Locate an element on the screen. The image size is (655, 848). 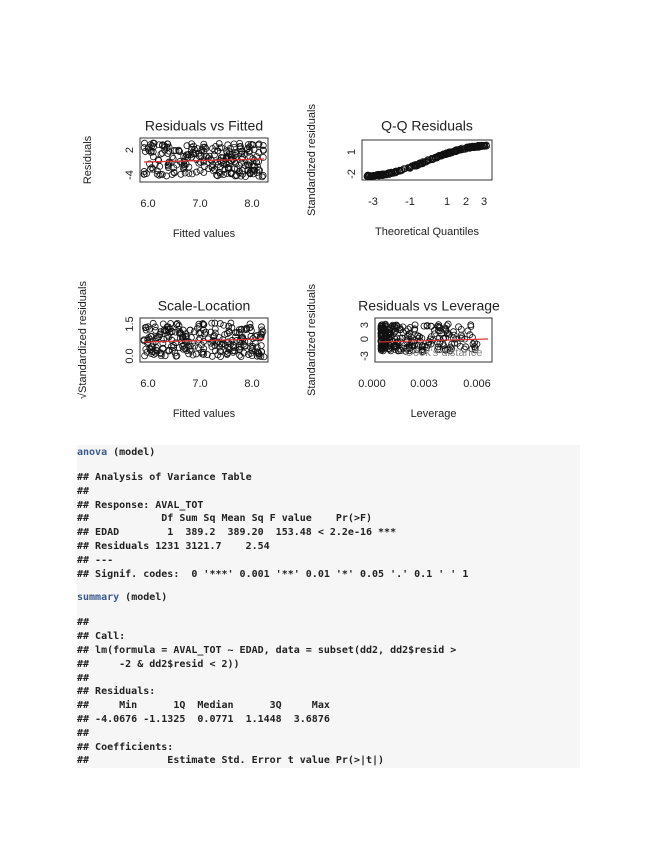
plot-title: Residuals vs Leverage is located at coordinates (429, 306).